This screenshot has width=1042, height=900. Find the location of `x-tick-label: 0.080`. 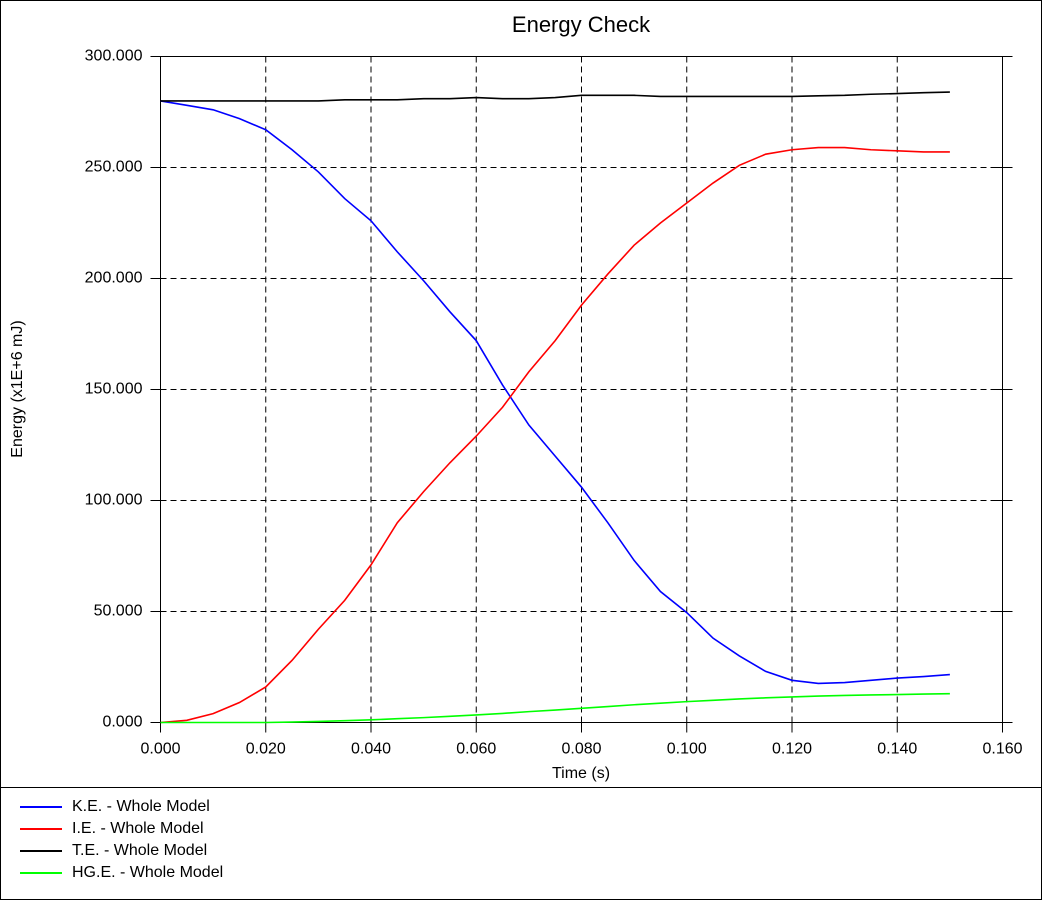

x-tick-label: 0.080 is located at coordinates (581, 749).